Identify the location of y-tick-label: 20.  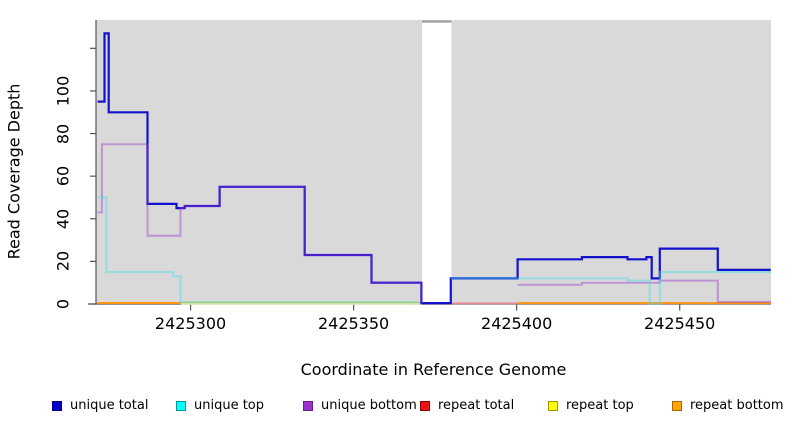
(63, 261).